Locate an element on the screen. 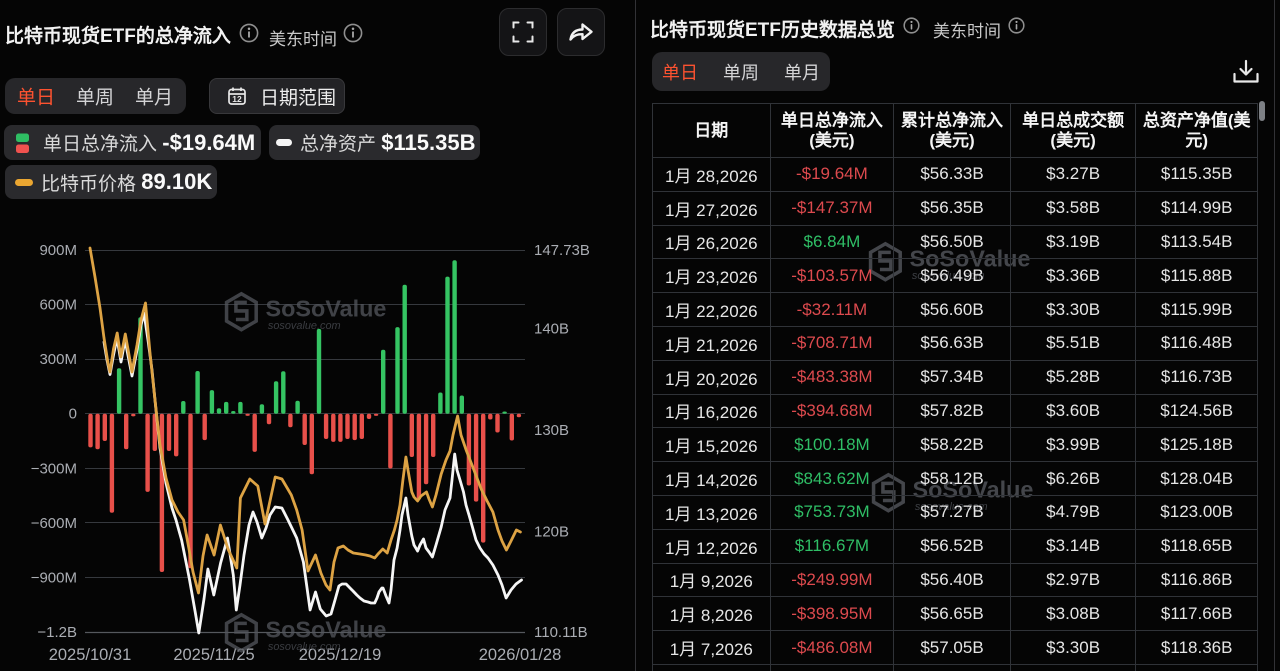 This screenshot has height=671, width=1280. svg-text: 2025/10/31 is located at coordinates (90, 655).